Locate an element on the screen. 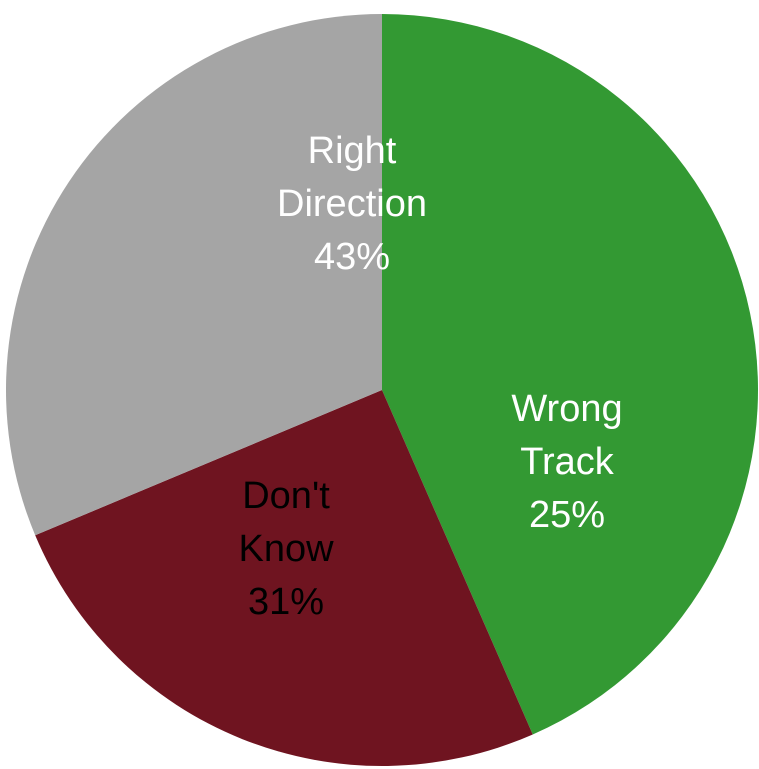 The width and height of the screenshot is (759, 769). slice-label-wrong-track: Wrong Track 25% is located at coordinates (566, 462).